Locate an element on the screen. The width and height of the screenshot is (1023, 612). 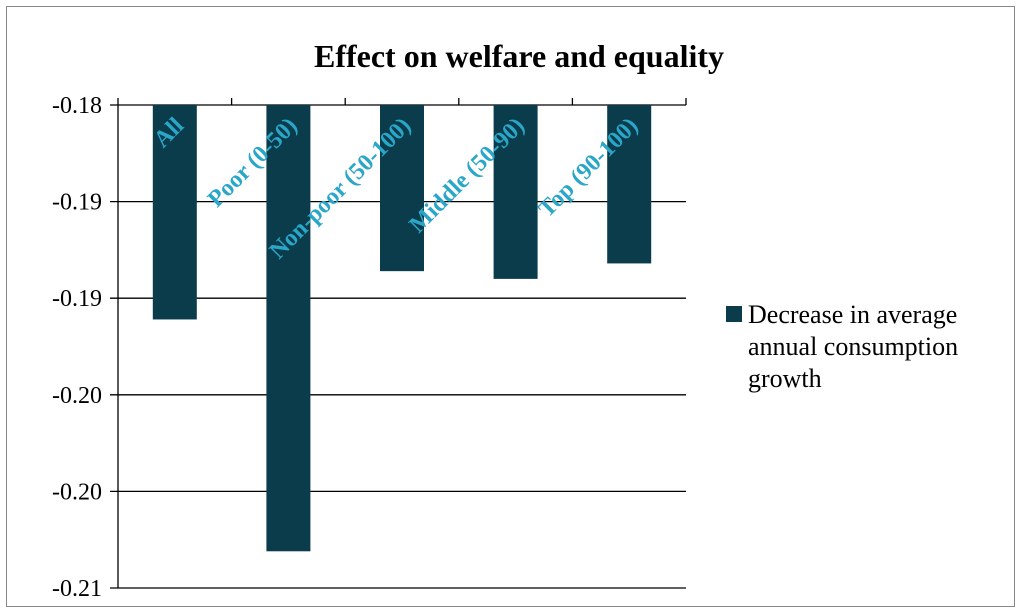
y-tick-label: -0.18 is located at coordinates (77, 106).